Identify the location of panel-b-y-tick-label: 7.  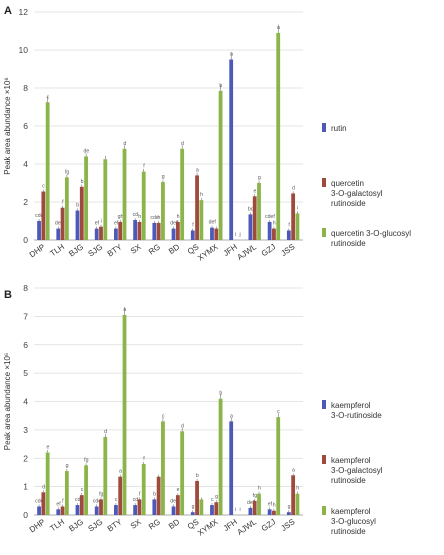
(25, 316).